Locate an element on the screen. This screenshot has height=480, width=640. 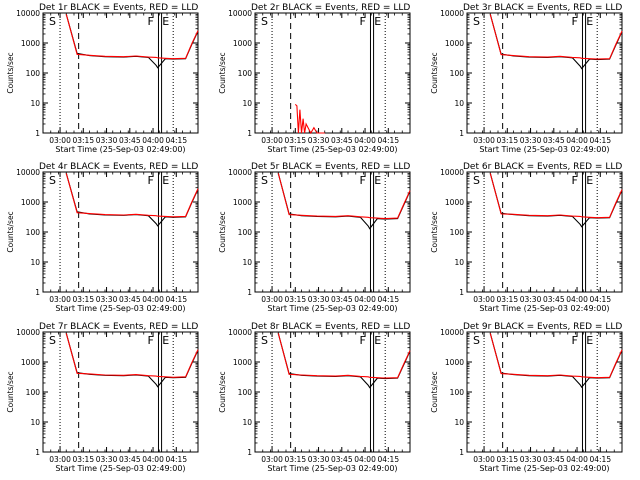
panel-title: Det 7r BLACK = Events, RED = LLD is located at coordinates (118, 327).